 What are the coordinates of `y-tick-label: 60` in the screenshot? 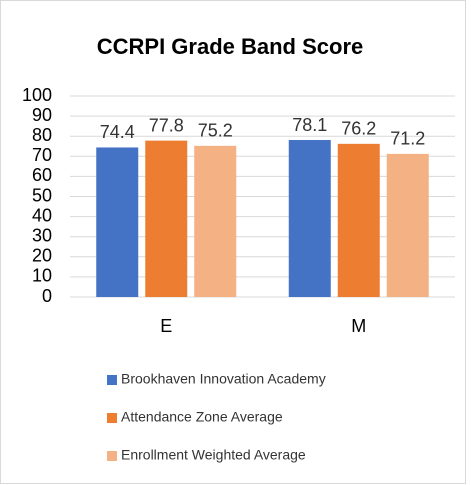 It's located at (42, 175).